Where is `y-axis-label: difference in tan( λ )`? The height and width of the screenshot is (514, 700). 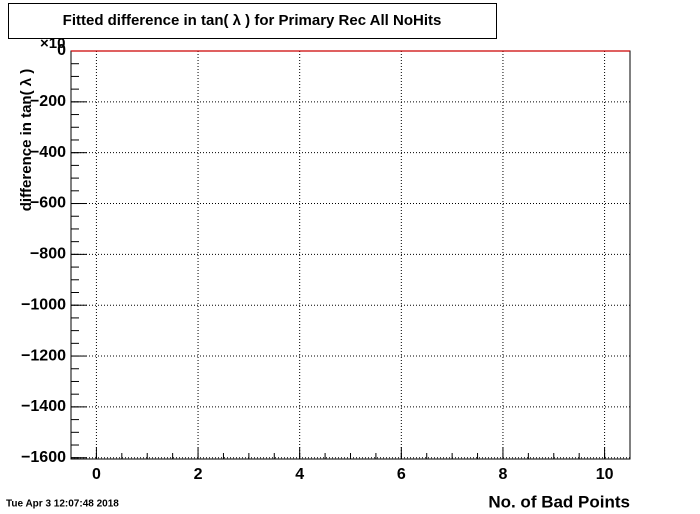 y-axis-label: difference in tan( λ ) is located at coordinates (26, 140).